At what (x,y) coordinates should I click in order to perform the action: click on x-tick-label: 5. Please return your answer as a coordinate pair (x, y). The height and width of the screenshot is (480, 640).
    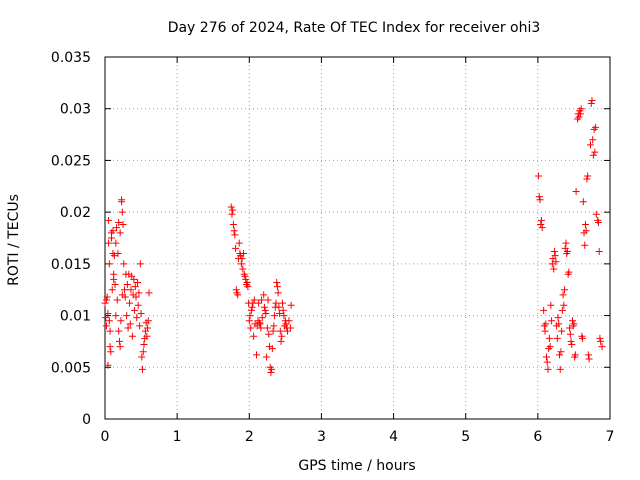
    Looking at the image, I should click on (465, 437).